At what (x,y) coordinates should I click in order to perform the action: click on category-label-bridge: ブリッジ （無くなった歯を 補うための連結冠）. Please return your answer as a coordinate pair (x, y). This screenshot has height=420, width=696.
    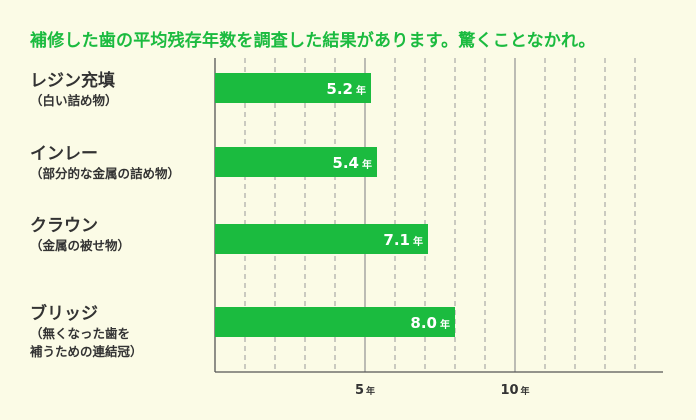
    Looking at the image, I should click on (120, 332).